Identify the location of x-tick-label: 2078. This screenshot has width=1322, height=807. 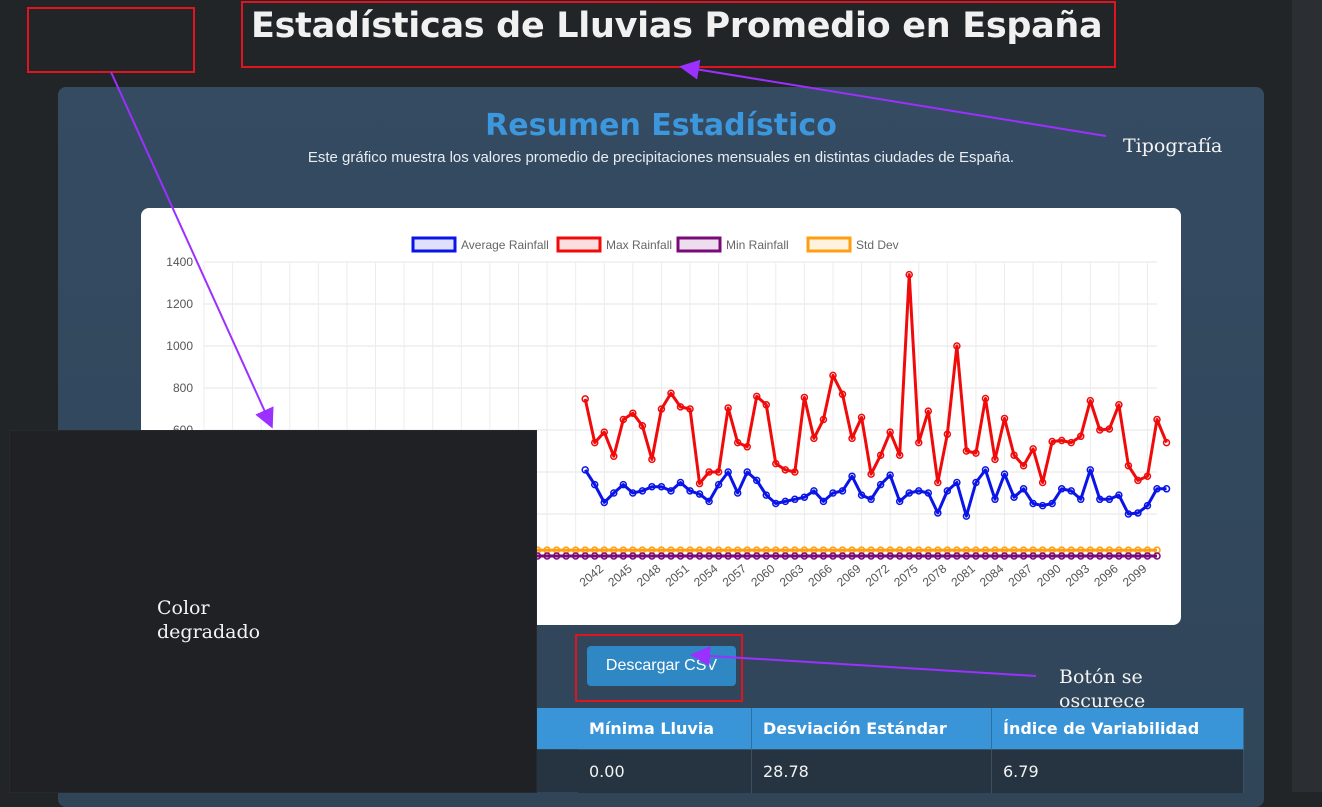
(935, 575).